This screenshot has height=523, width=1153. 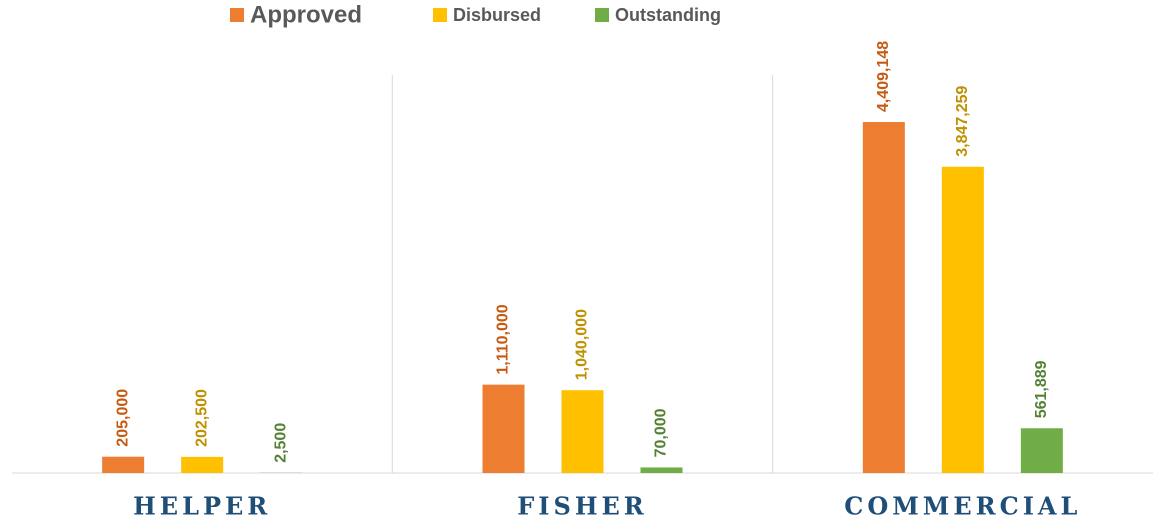 I want to click on x-tick-label: COMMERCIAL, so click(x=962, y=506).